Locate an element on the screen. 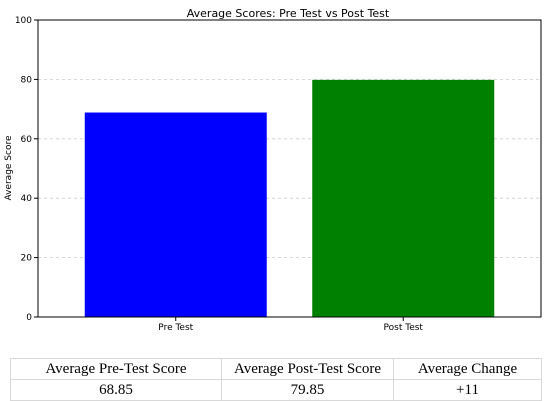  y-tick-label-3: 60 is located at coordinates (27, 140).